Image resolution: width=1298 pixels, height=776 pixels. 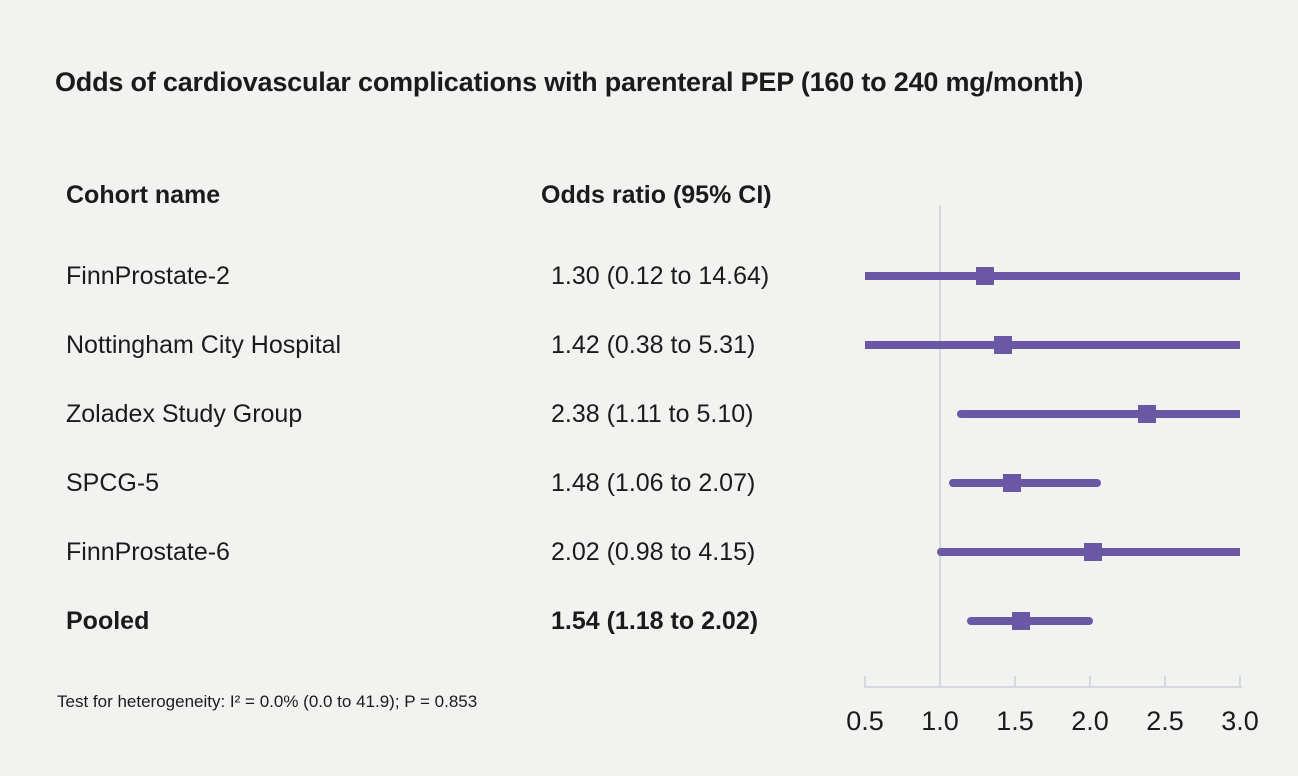 What do you see at coordinates (148, 552) in the screenshot?
I see `cohort-label: FinnProstate-6` at bounding box center [148, 552].